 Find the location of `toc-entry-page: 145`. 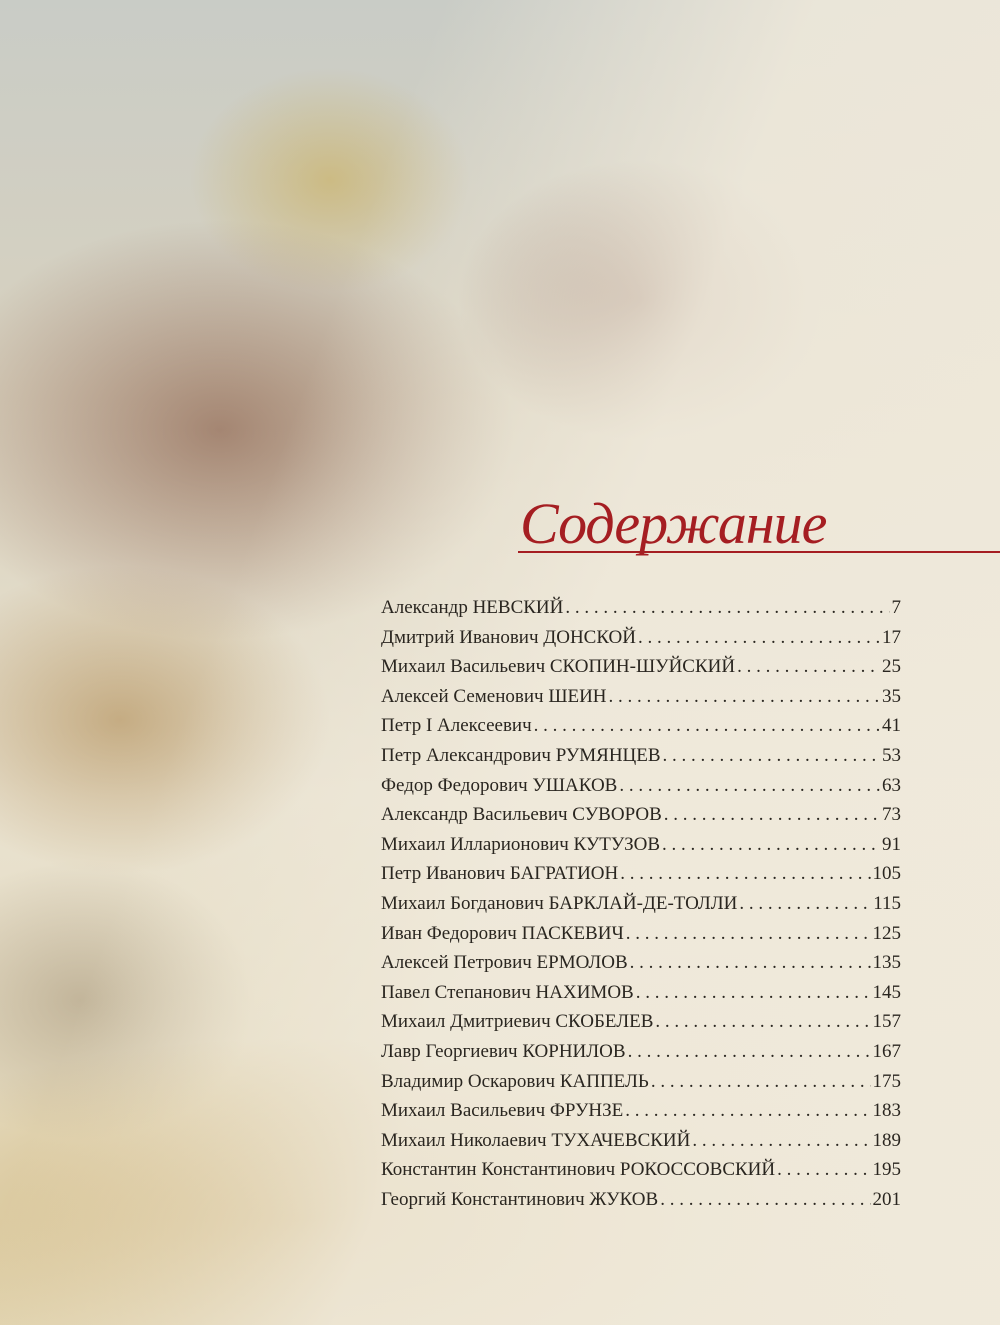

toc-entry-page: 145 is located at coordinates (887, 992).